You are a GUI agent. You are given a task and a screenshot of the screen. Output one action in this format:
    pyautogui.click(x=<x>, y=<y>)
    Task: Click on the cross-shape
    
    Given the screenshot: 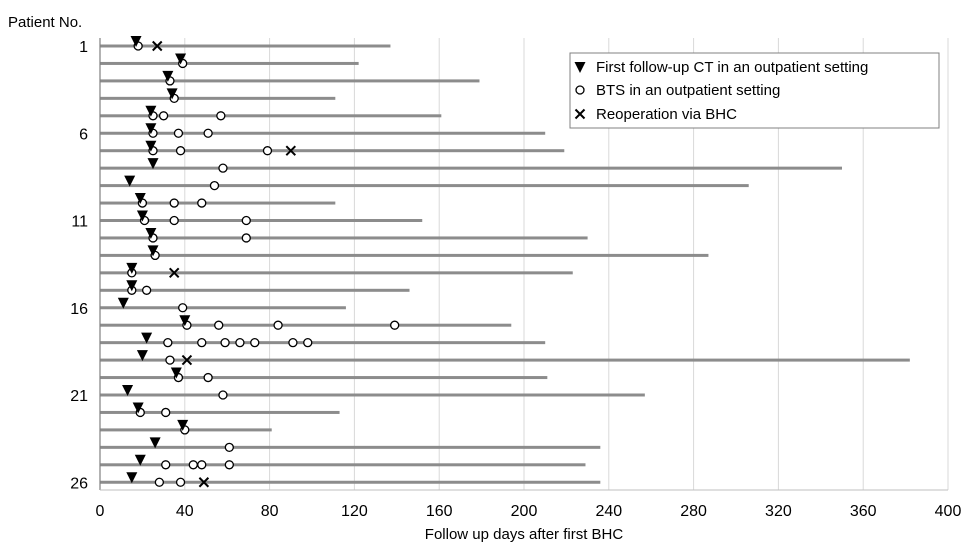 What is the action you would take?
    pyautogui.click(x=580, y=114)
    